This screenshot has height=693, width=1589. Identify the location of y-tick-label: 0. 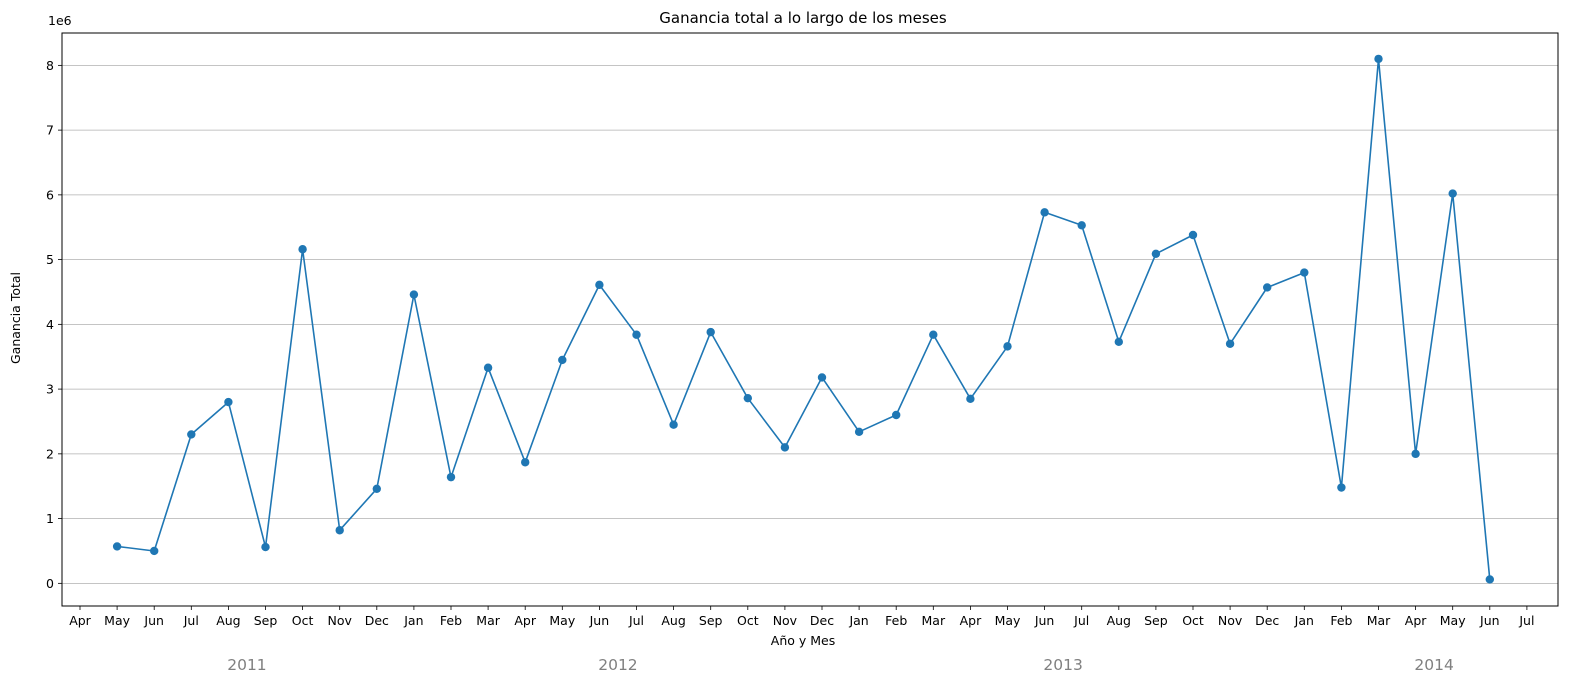
(50, 583).